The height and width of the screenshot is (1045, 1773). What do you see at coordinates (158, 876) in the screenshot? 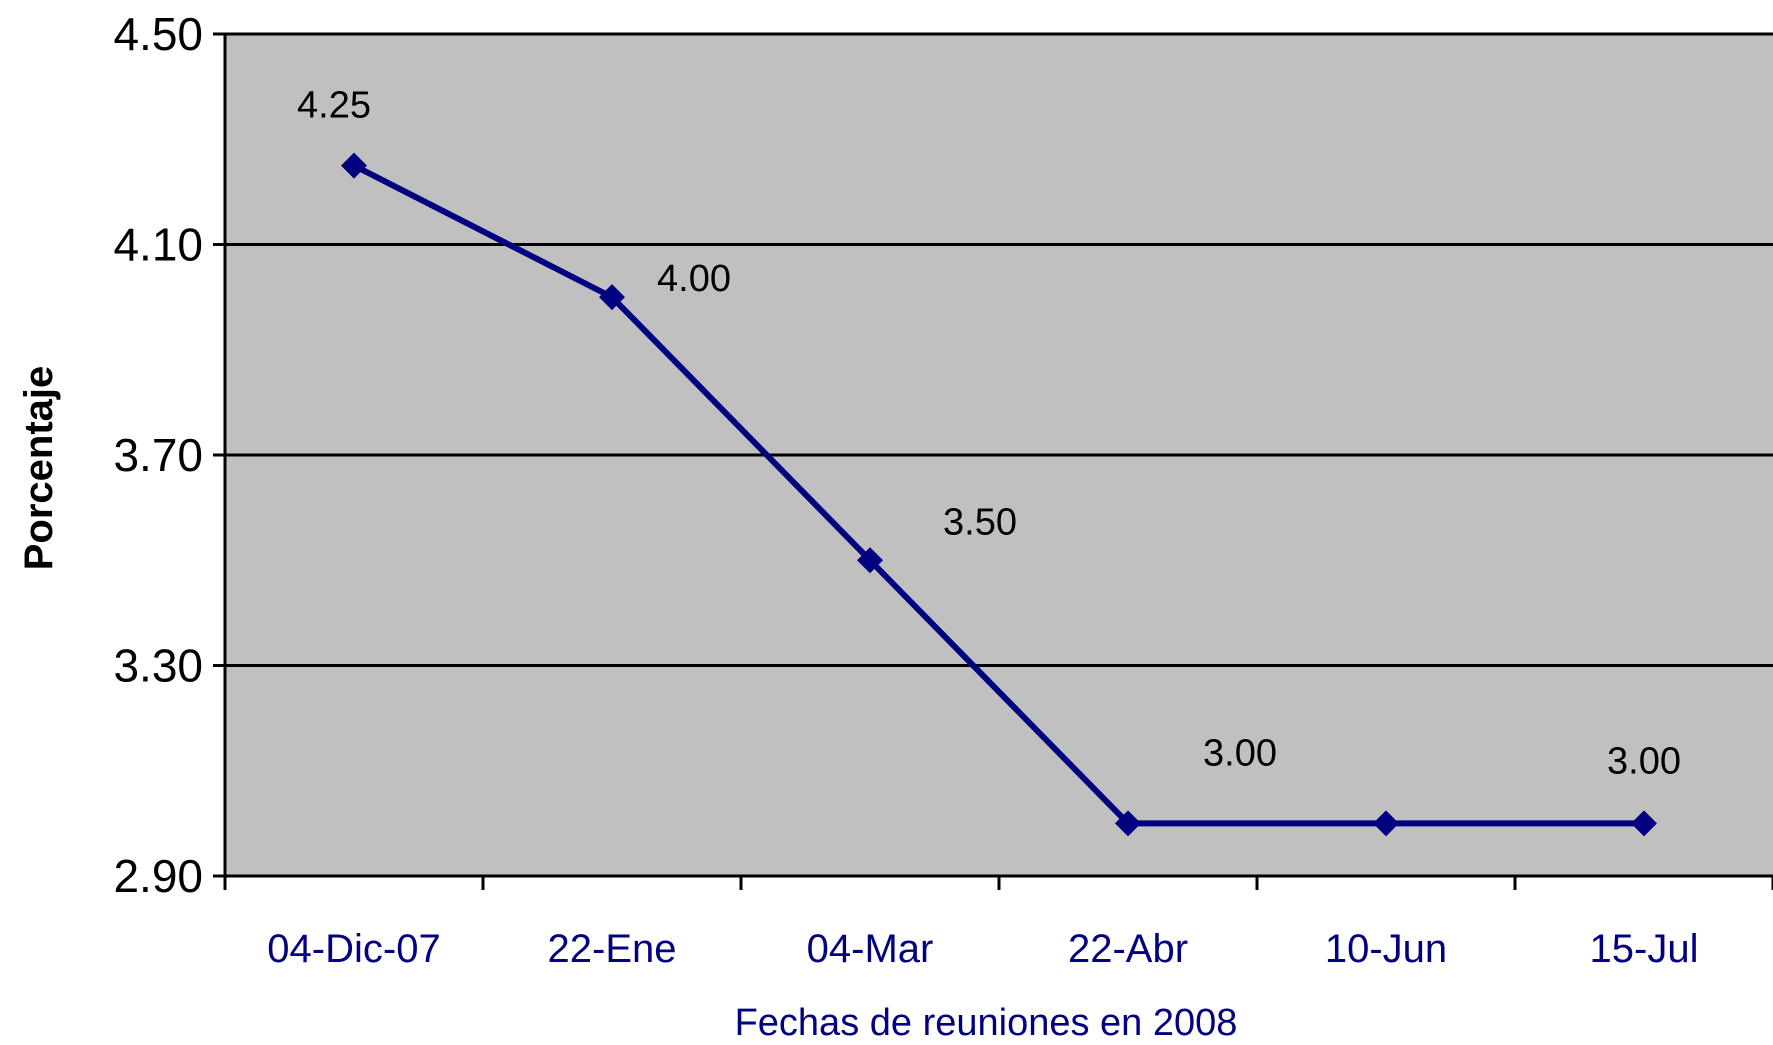
I see `y-tick-label: 2.90` at bounding box center [158, 876].